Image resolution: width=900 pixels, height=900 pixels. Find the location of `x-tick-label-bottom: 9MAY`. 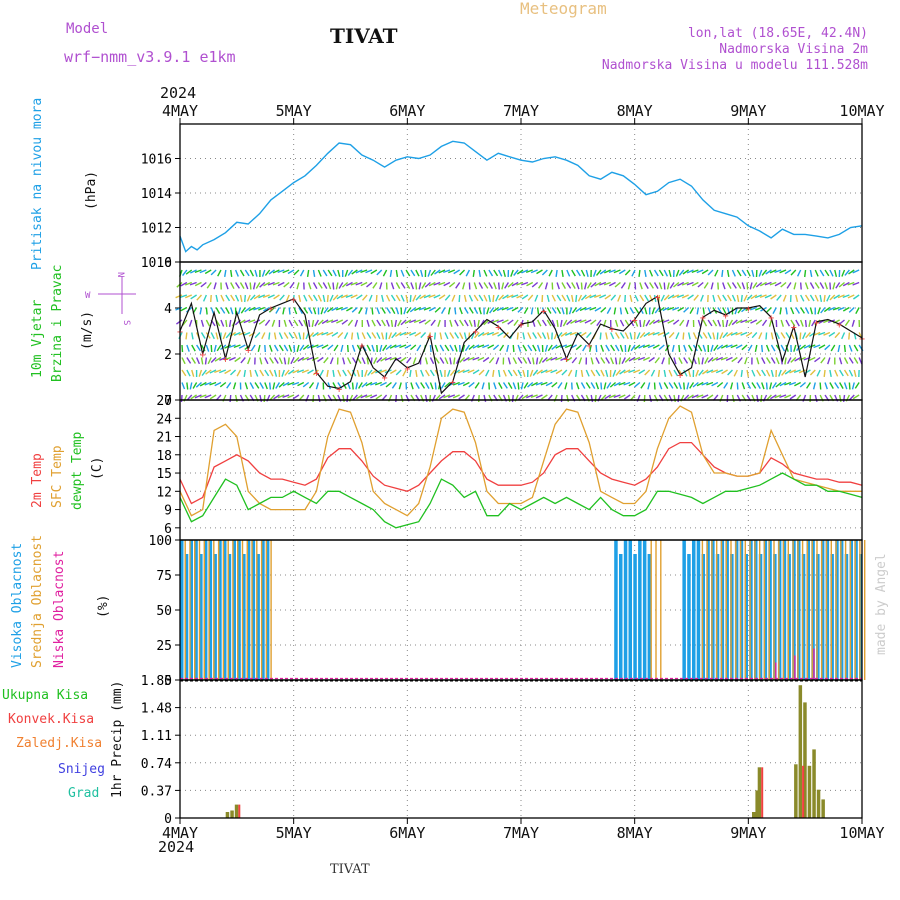

x-tick-label-bottom: 9MAY is located at coordinates (748, 833).